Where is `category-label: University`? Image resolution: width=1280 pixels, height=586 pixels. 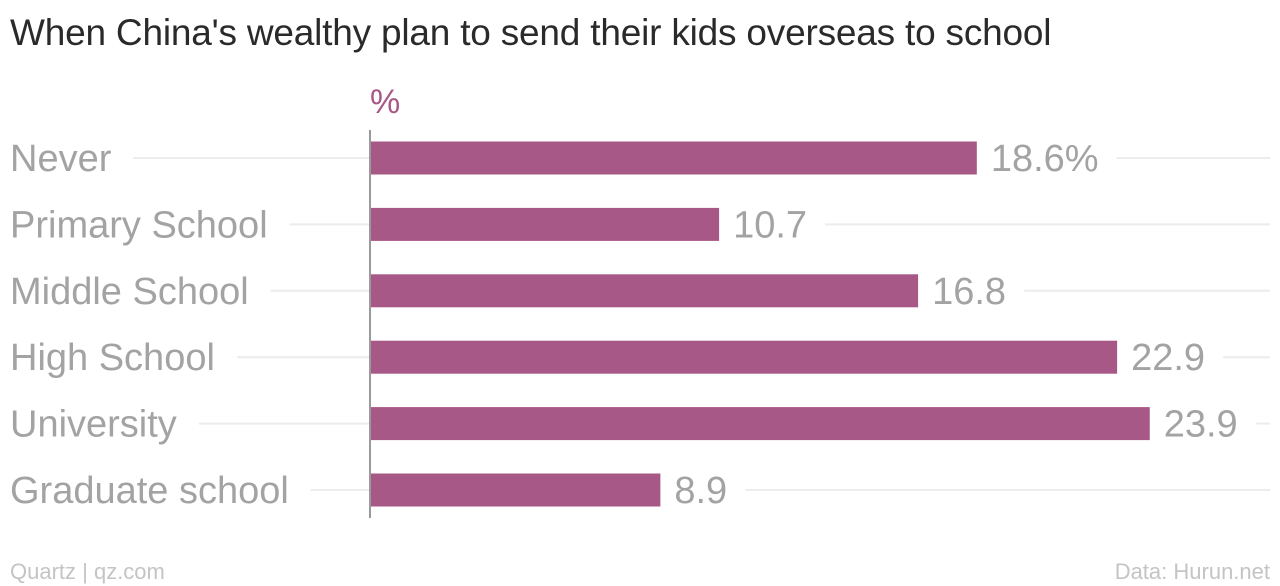 category-label: University is located at coordinates (93, 425).